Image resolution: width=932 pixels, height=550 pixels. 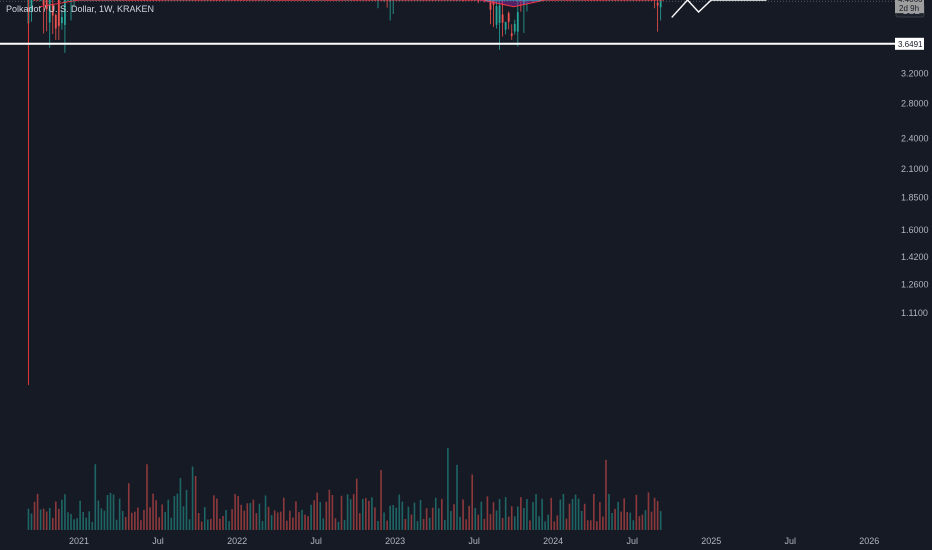 I want to click on time-tick-label: 2023, so click(x=395, y=541).